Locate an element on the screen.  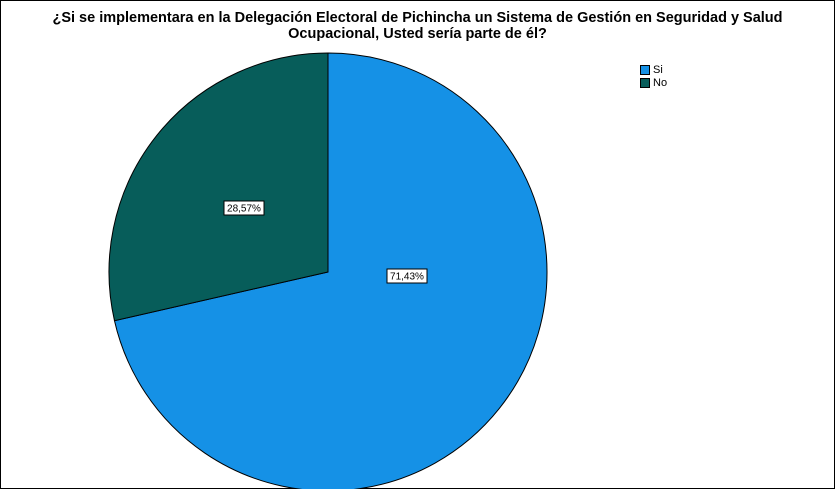
legend: Si No is located at coordinates (653, 76).